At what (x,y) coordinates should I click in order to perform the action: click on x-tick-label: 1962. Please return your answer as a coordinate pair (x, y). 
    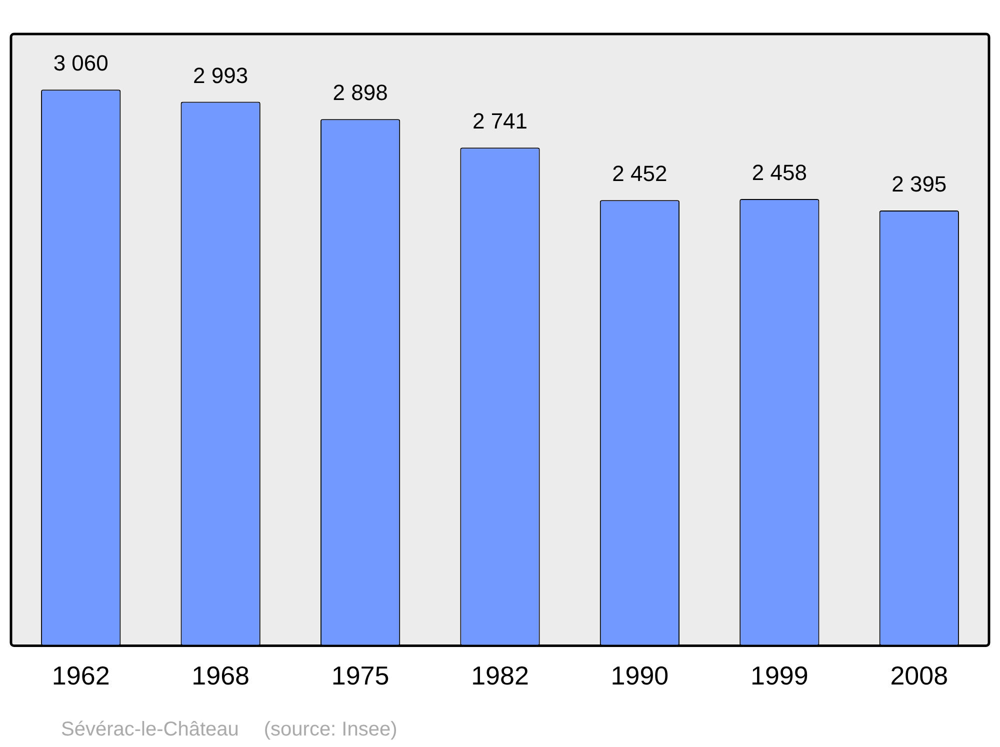
    Looking at the image, I should click on (81, 675).